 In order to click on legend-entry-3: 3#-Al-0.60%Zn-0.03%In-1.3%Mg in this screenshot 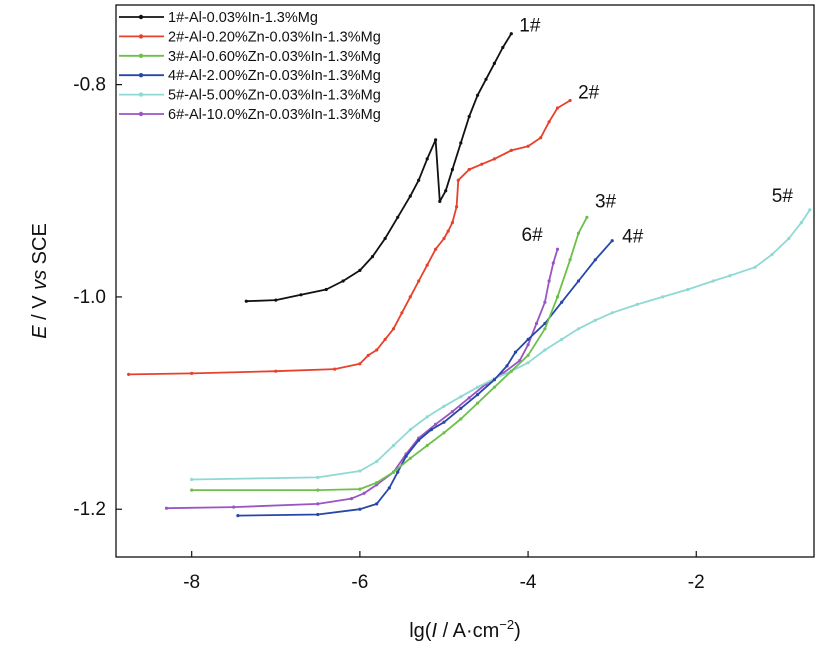, I will do `click(274, 57)`.